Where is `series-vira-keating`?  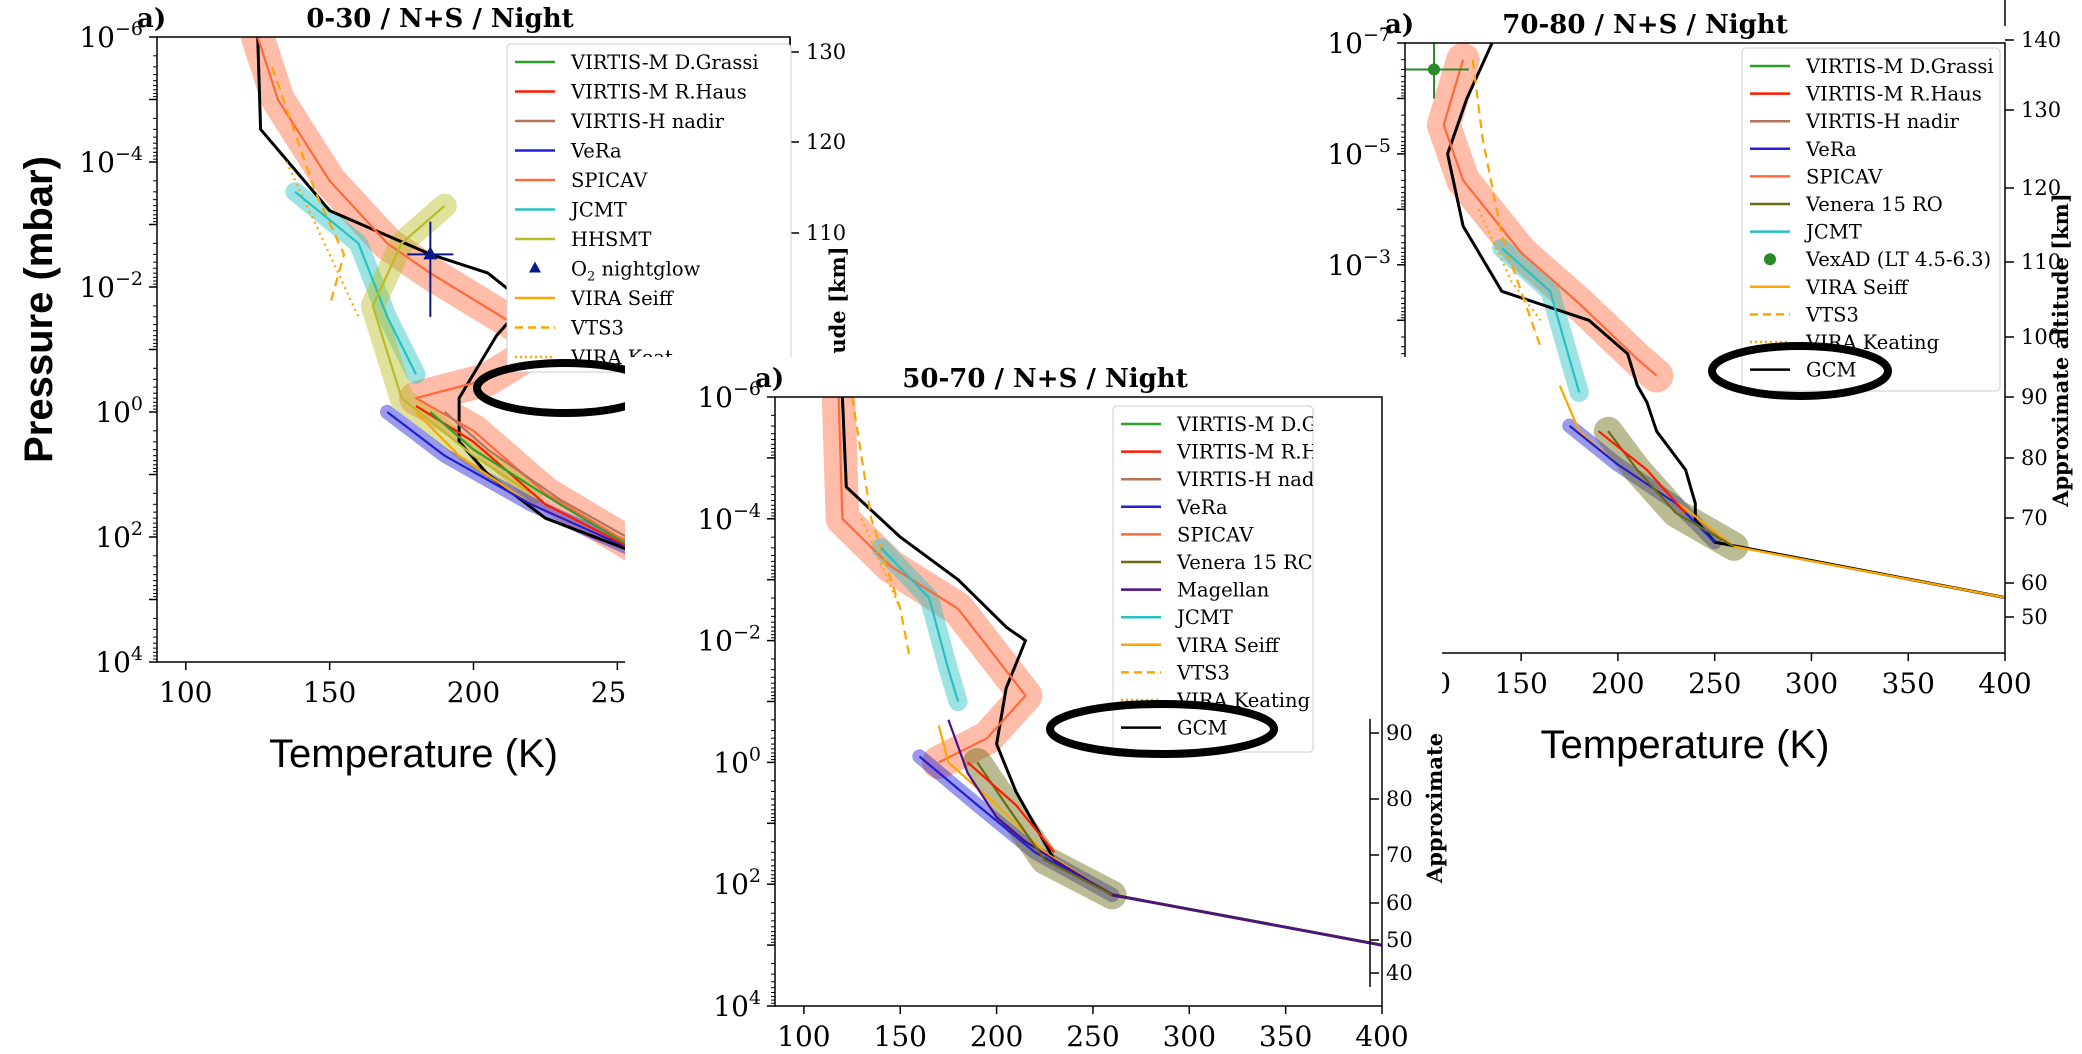
series-vira-keating is located at coordinates (881, 564).